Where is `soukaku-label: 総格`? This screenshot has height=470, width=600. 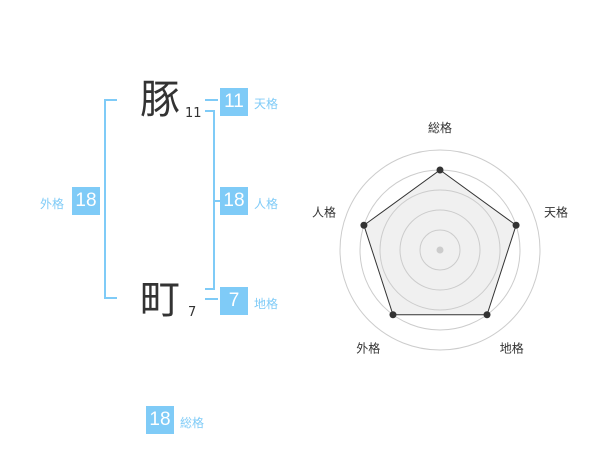 soukaku-label: 総格 is located at coordinates (192, 423).